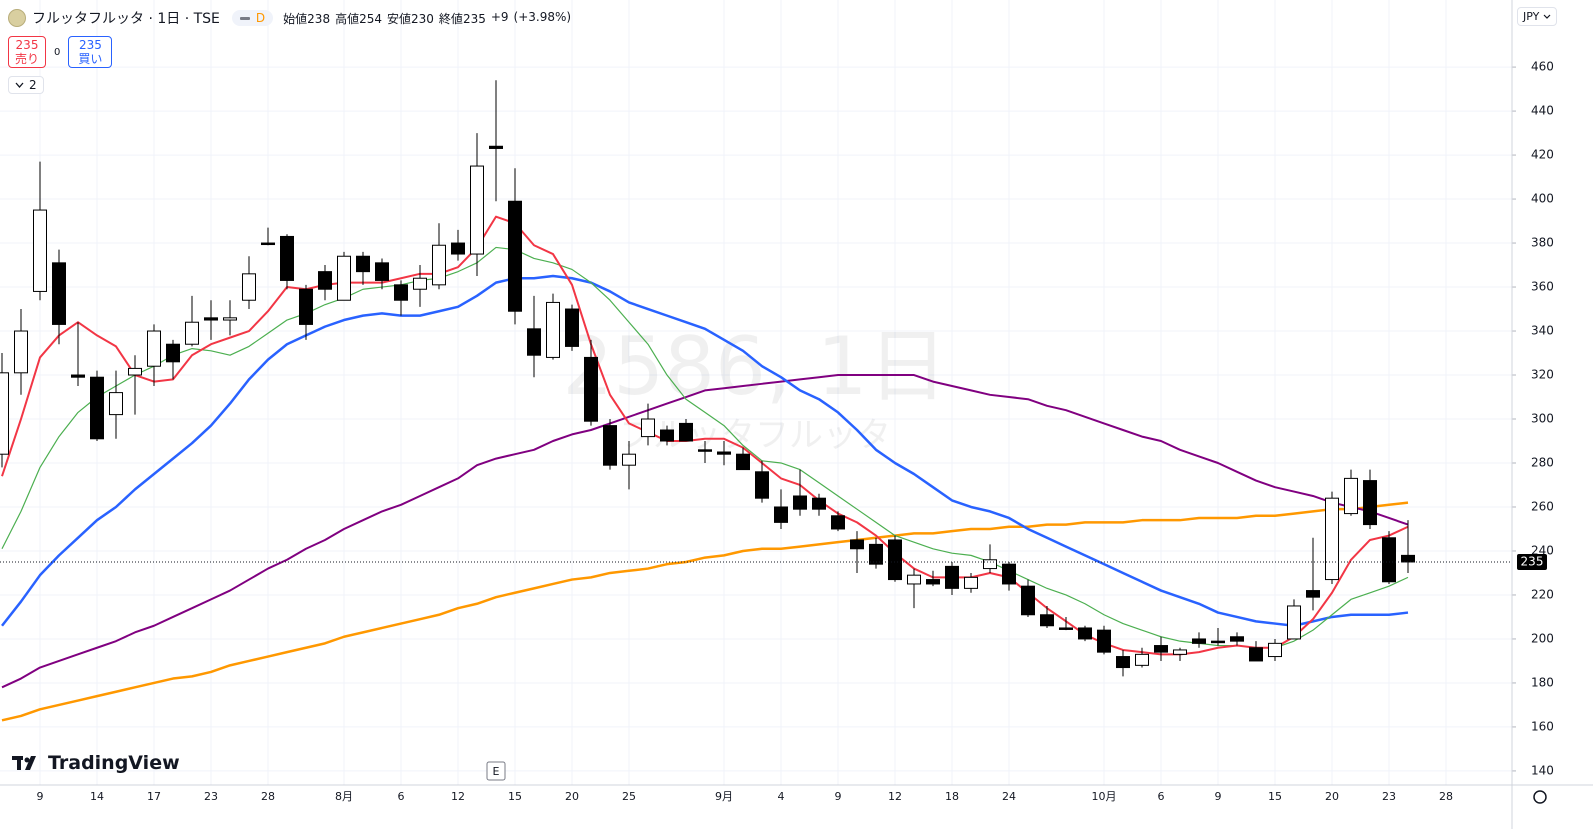  Describe the element at coordinates (1542, 67) in the screenshot. I see `y-tick-label: 460` at that location.